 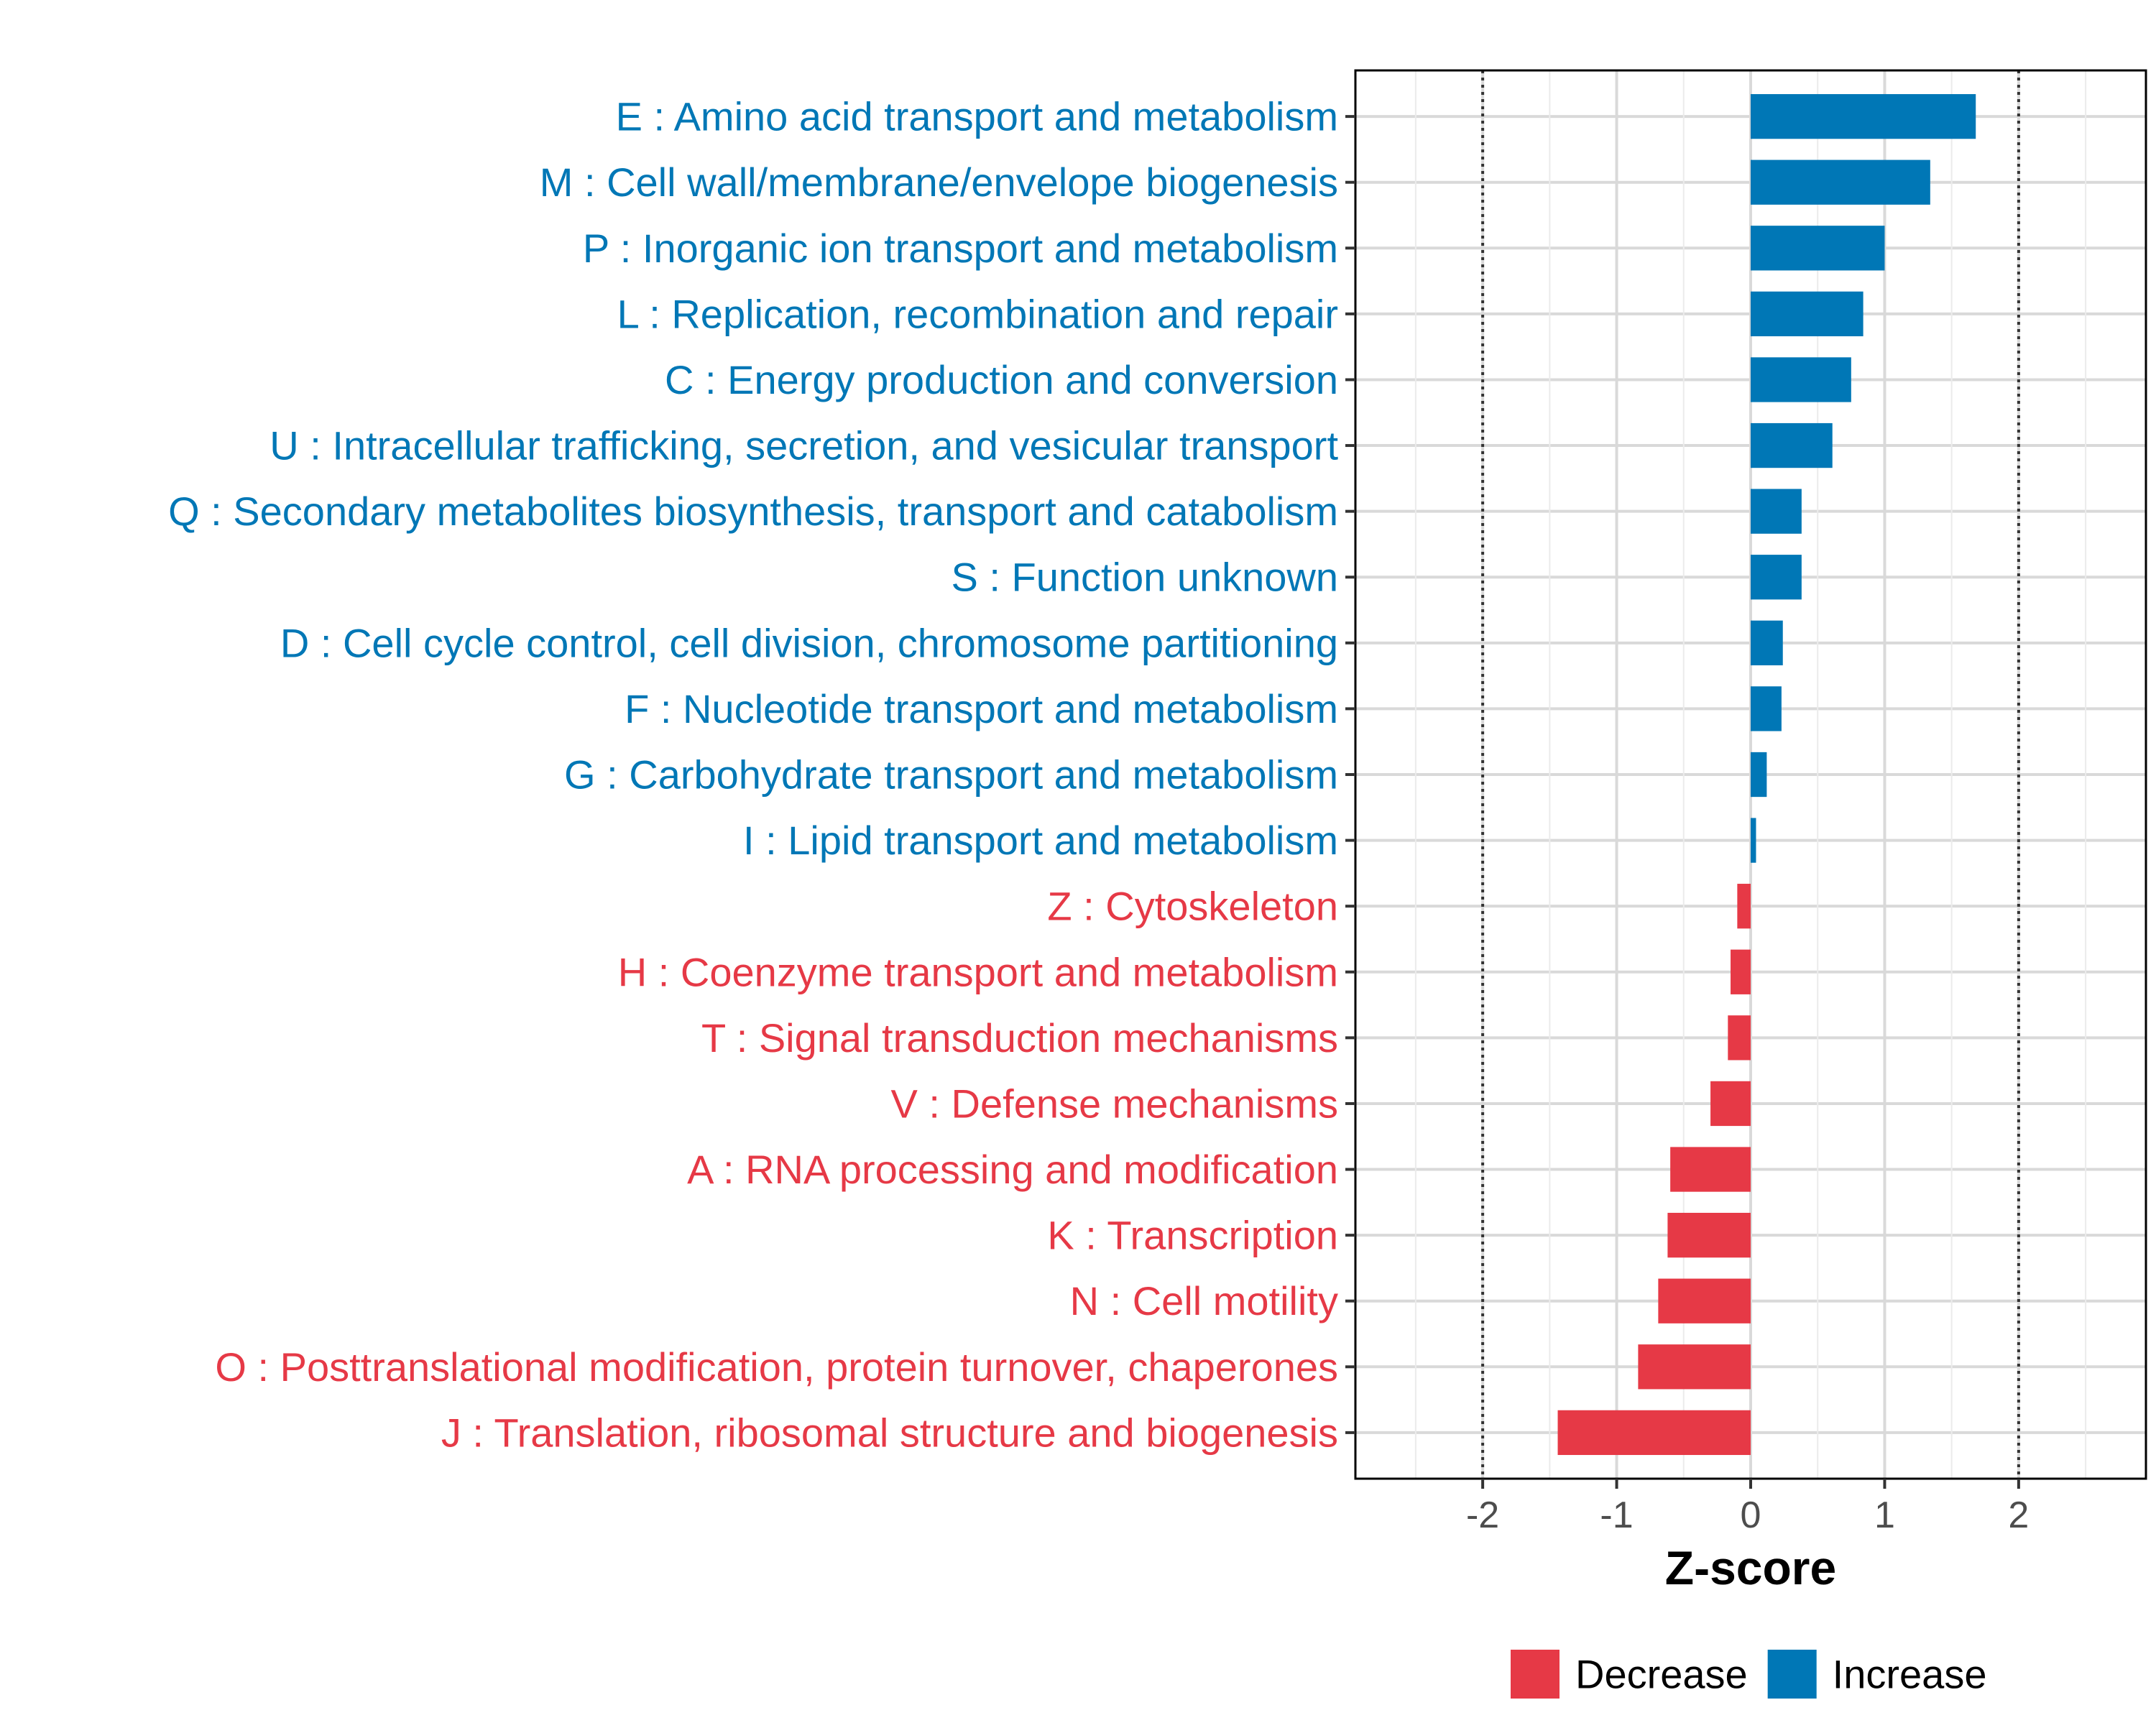 What do you see at coordinates (1482, 1515) in the screenshot?
I see `x-tick-label: -2` at bounding box center [1482, 1515].